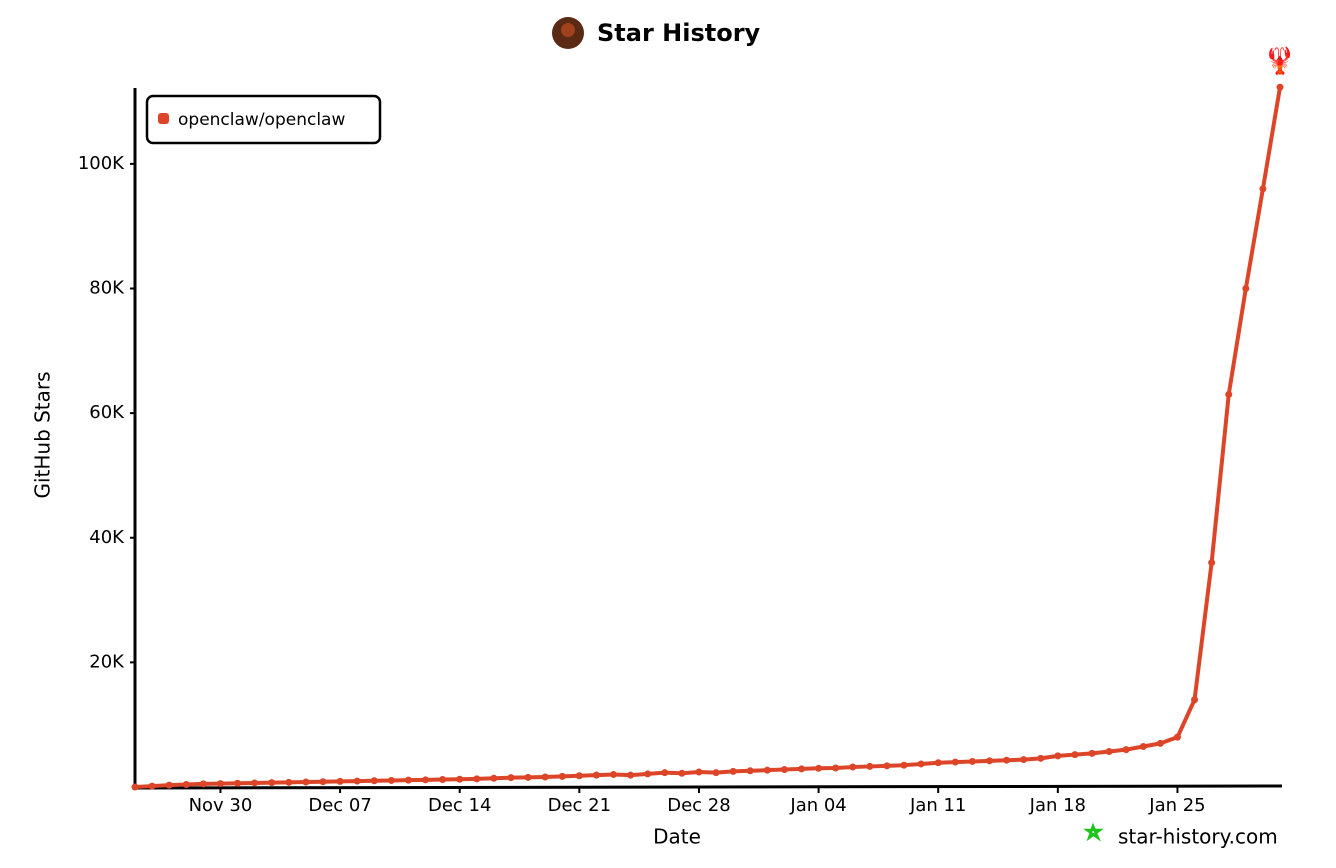 The width and height of the screenshot is (1336, 868). I want to click on x-axis, so click(708, 787).